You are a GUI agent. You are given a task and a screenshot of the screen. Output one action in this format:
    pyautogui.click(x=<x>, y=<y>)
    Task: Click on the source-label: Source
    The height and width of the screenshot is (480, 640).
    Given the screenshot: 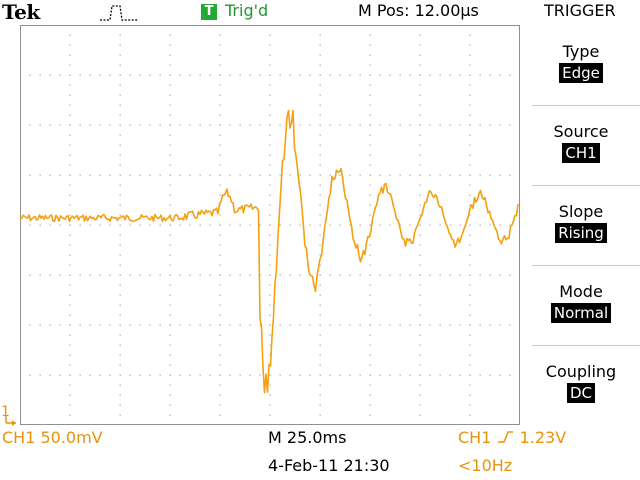 What is the action you would take?
    pyautogui.click(x=581, y=131)
    